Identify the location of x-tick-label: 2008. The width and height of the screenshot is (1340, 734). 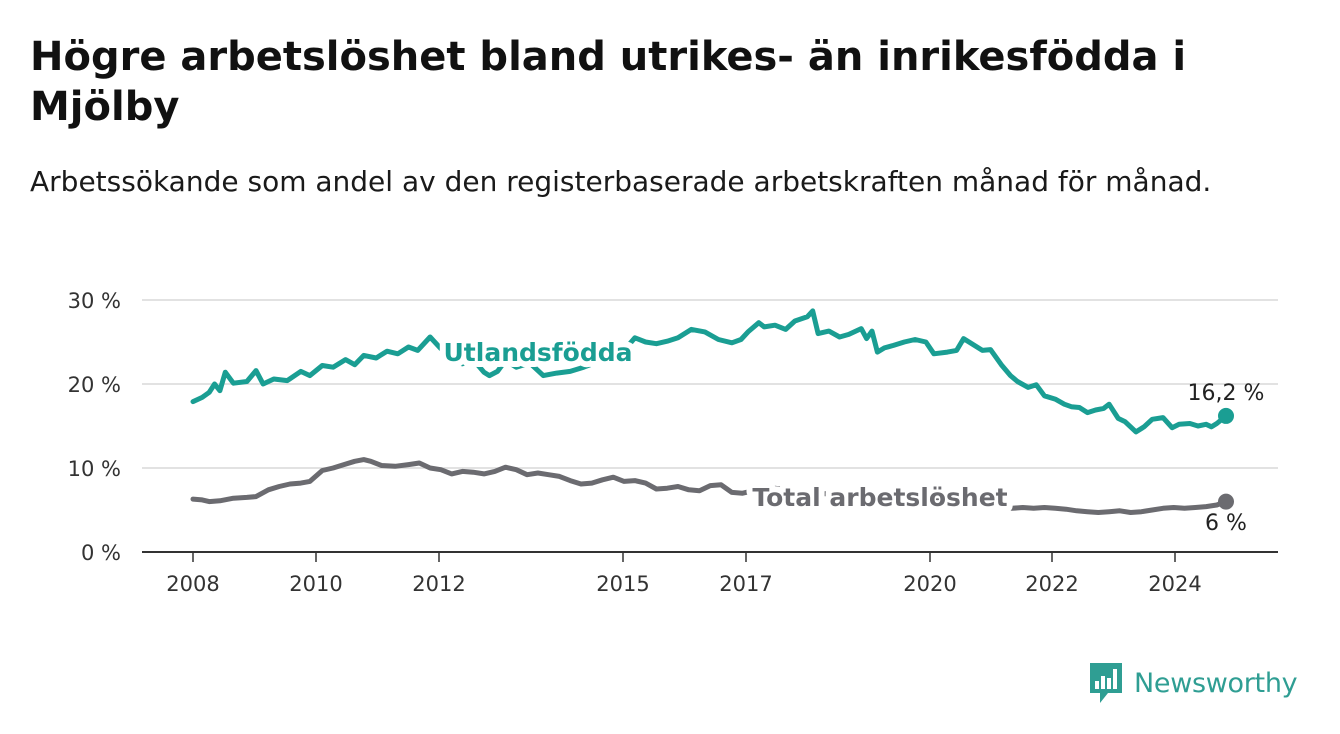
(192, 584).